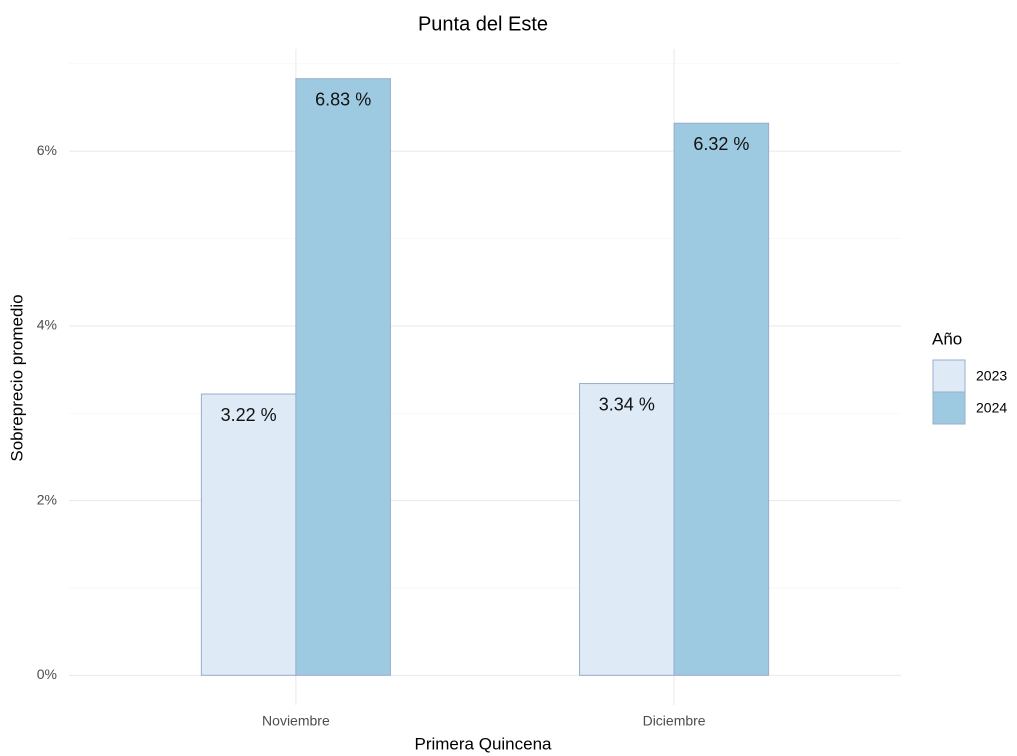  Describe the element at coordinates (249, 415) in the screenshot. I see `value-label: 3.22 %` at that location.